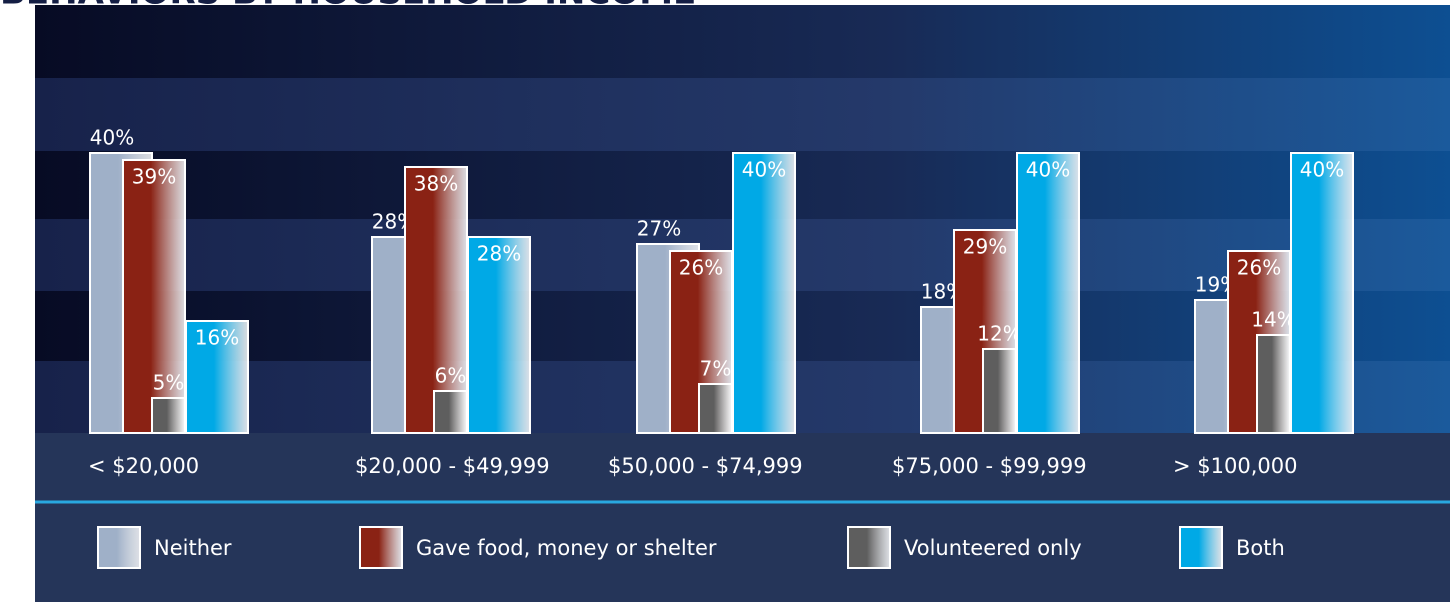 The image size is (1450, 602). What do you see at coordinates (993, 548) in the screenshot?
I see `legend-label: Volunteered only` at bounding box center [993, 548].